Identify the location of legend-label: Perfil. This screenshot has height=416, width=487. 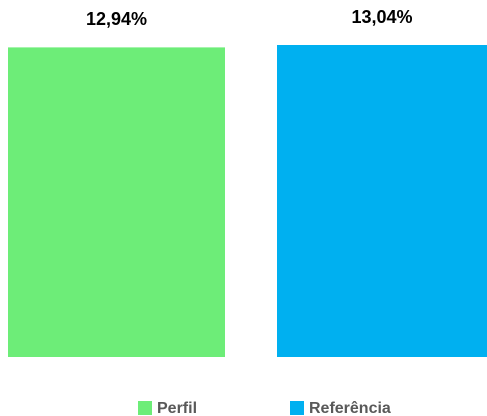
(177, 408).